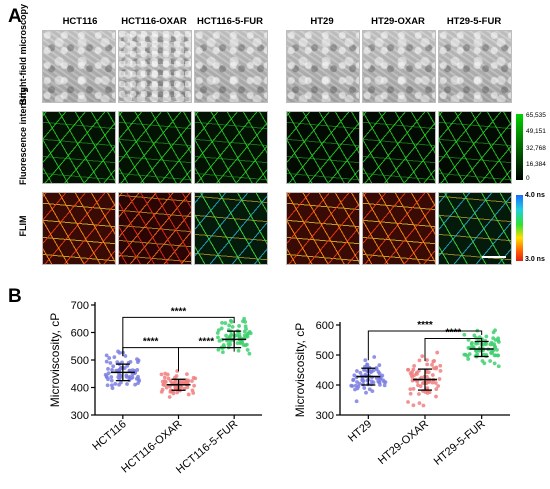 This screenshot has height=489, width=550. What do you see at coordinates (494, 257) in the screenshot?
I see `scale-bar` at bounding box center [494, 257].